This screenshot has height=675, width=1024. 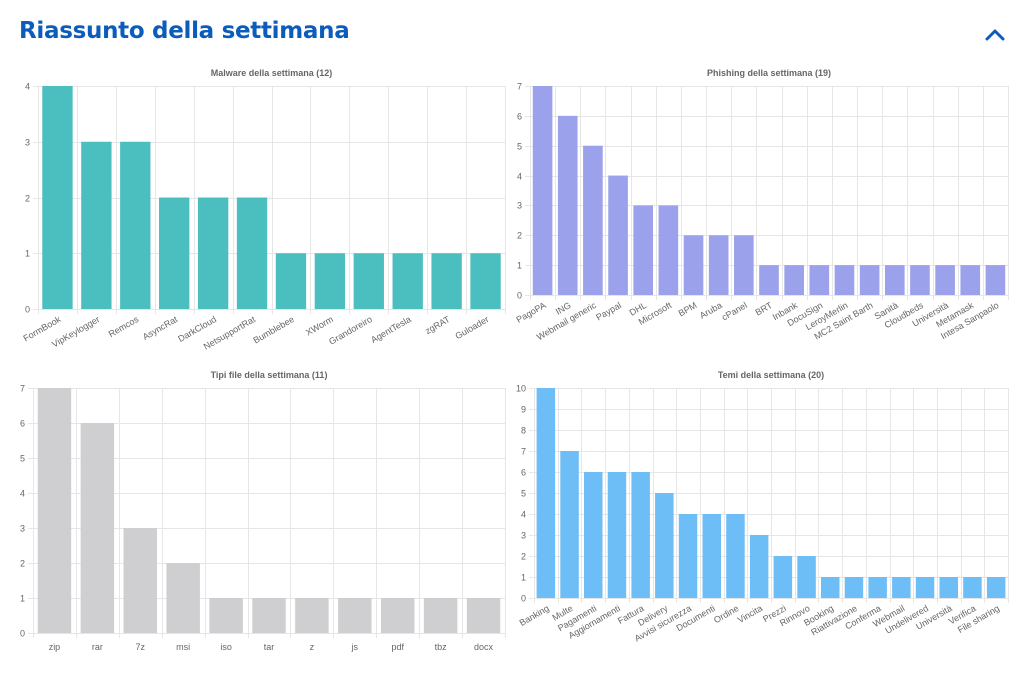 I want to click on x-tick-label: Grandoreiro, so click(x=350, y=330).